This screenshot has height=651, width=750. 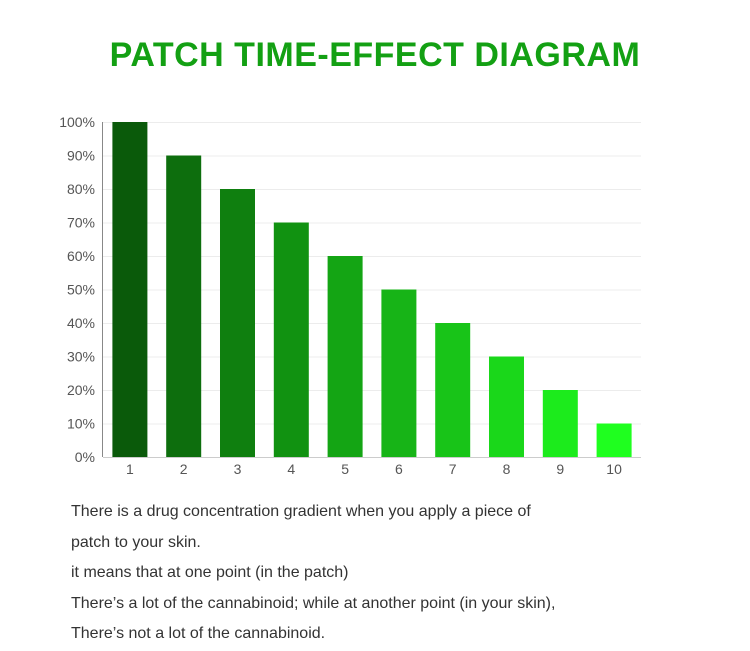 I want to click on x-tick-label: 9, so click(x=560, y=469).